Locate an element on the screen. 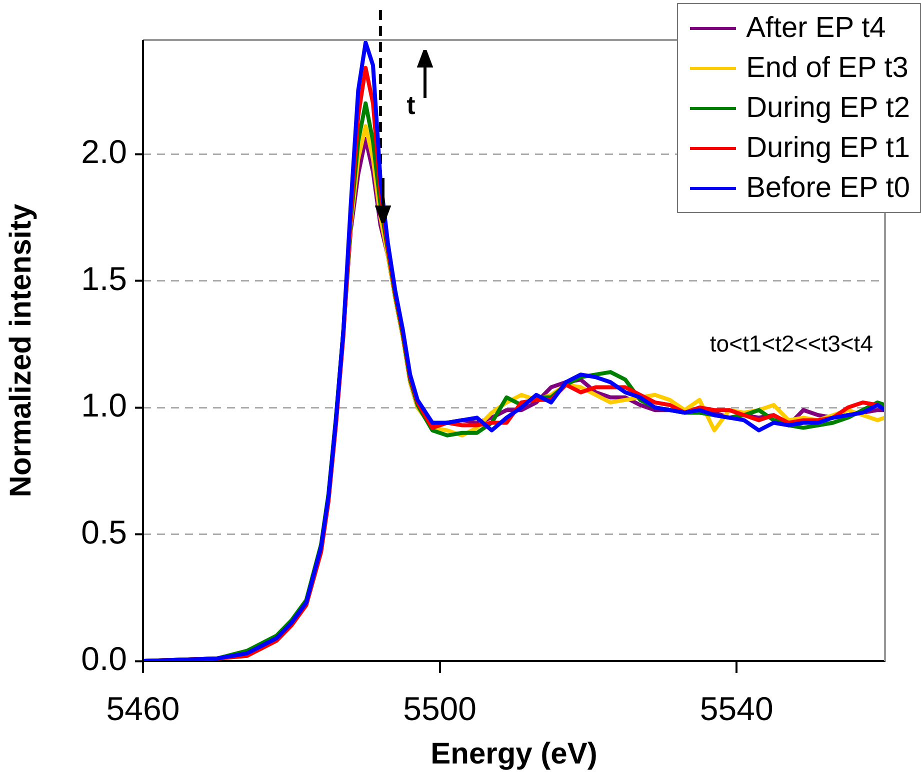  y-tick-label: 1.5 is located at coordinates (104, 278).